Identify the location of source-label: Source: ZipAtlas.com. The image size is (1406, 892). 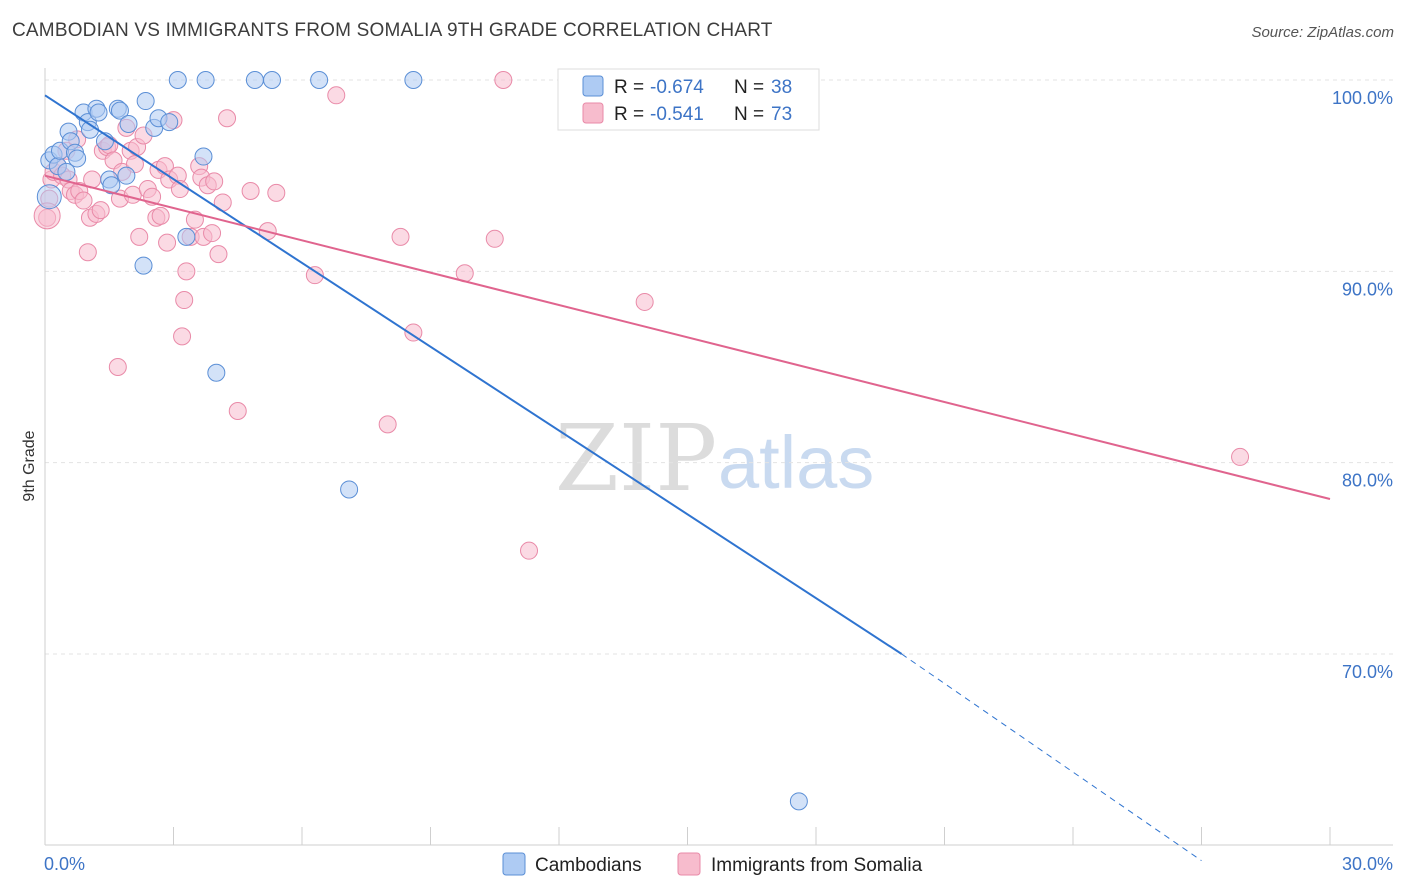
(1322, 32).